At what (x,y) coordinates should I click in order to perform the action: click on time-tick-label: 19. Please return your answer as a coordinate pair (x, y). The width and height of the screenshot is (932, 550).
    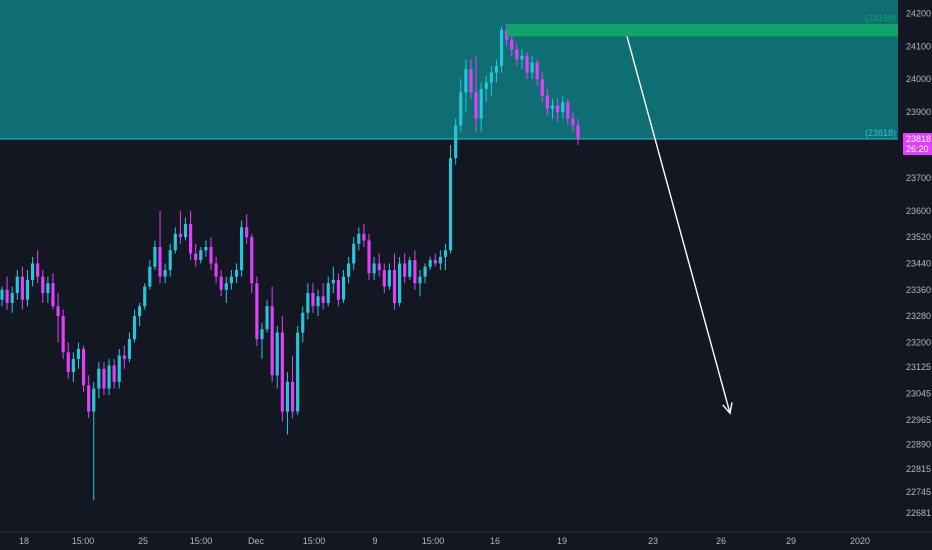
    Looking at the image, I should click on (562, 541).